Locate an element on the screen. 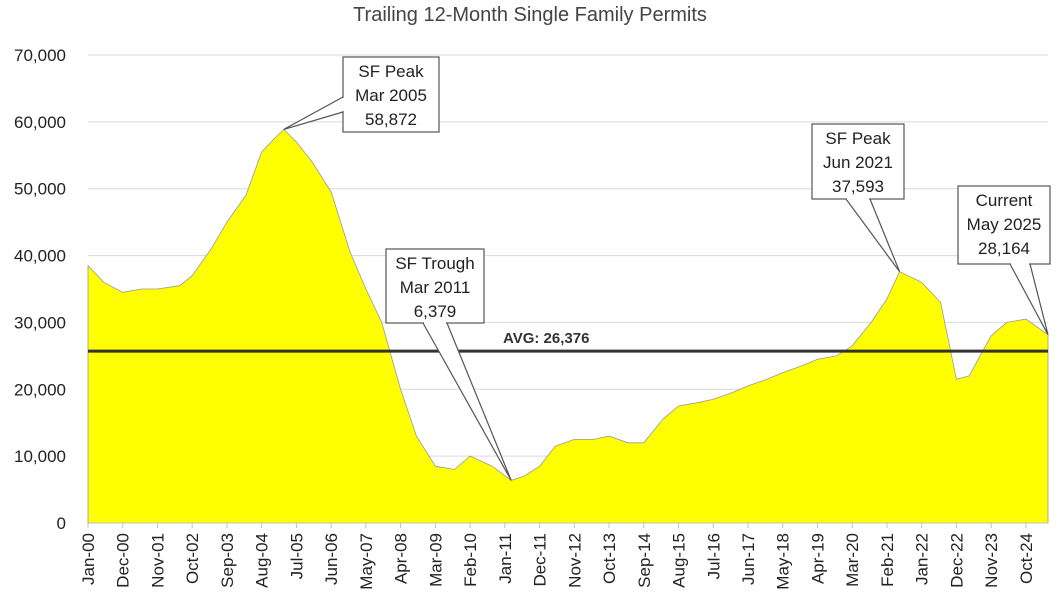 The image size is (1061, 607). y-tick-label: 20,000 is located at coordinates (40, 389).